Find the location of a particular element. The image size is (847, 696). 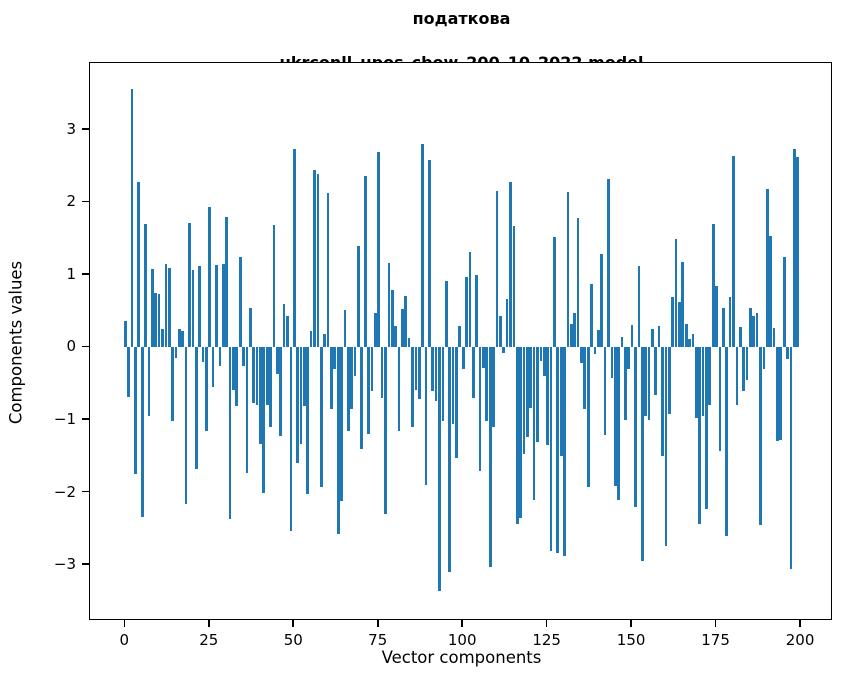

y-tick-label: −2 is located at coordinates (64, 491).